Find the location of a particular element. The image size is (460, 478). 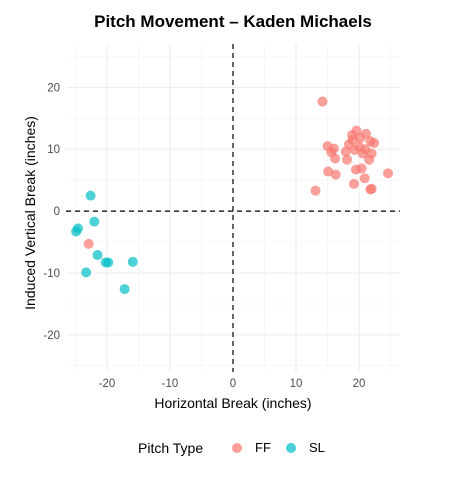

legend: Pitch Type FF SL is located at coordinates (231, 448).